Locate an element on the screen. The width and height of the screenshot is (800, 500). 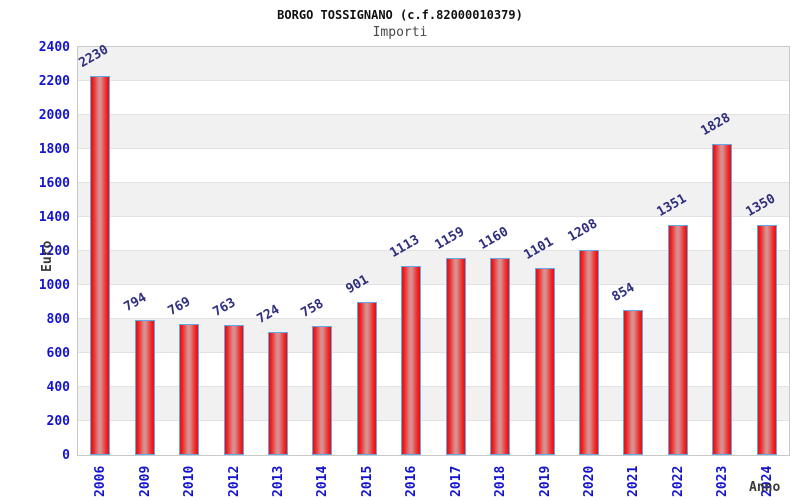
x-tick-label: 2006 is located at coordinates (100, 481).